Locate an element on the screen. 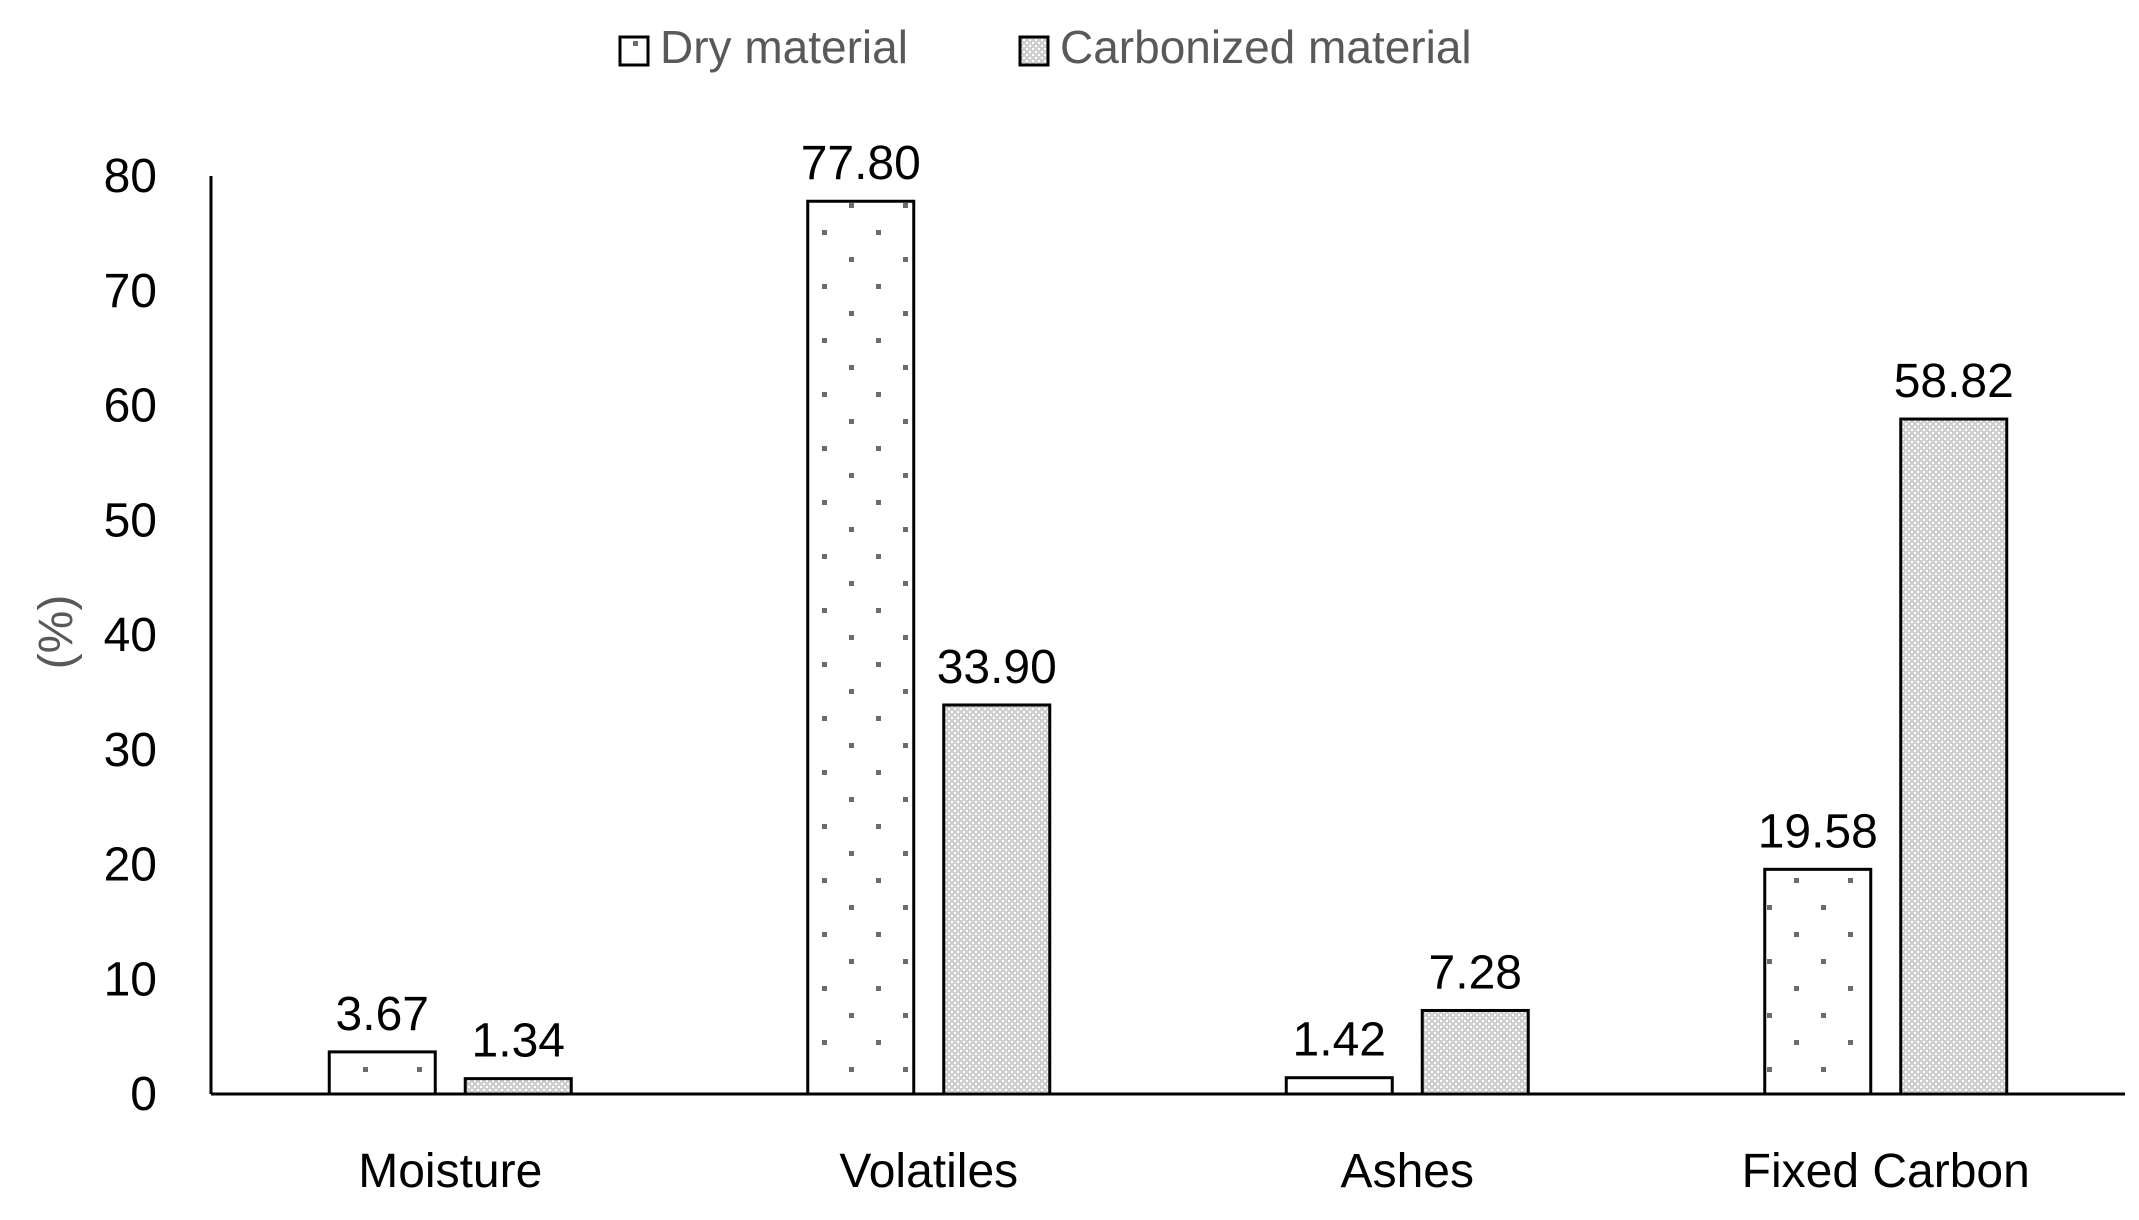 The height and width of the screenshot is (1220, 2139). legend-swatch-dry is located at coordinates (634, 51).